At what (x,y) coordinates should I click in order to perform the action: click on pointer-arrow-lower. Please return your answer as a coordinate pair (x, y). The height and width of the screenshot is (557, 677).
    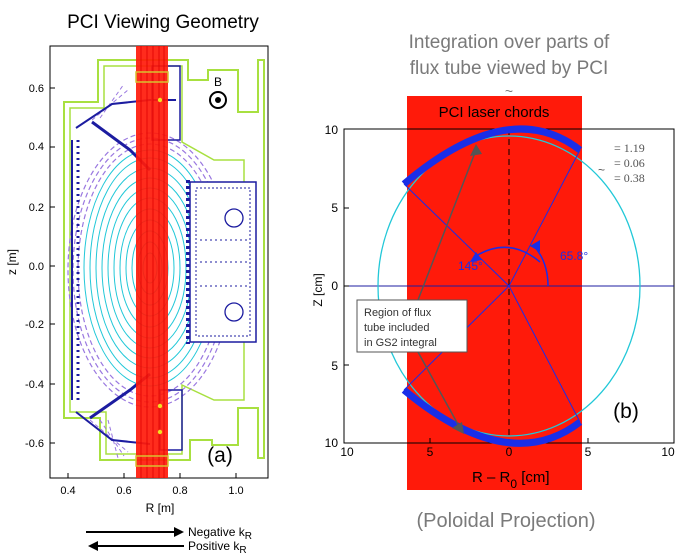
    Looking at the image, I should click on (439, 390).